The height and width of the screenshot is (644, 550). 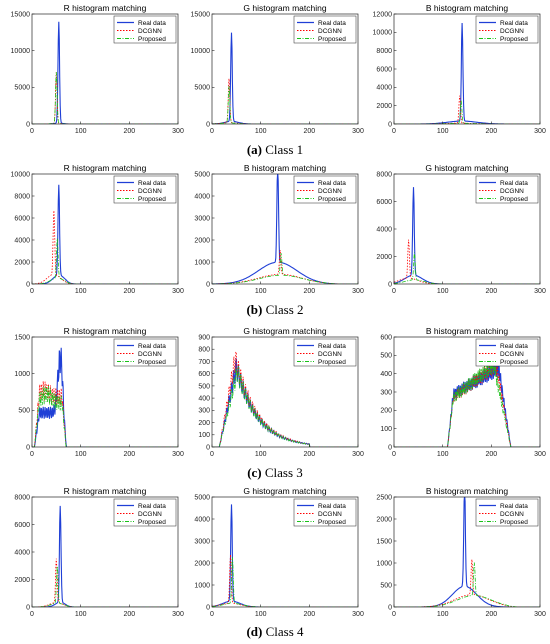 I want to click on chart-title: B histogram matching, so click(x=467, y=8).